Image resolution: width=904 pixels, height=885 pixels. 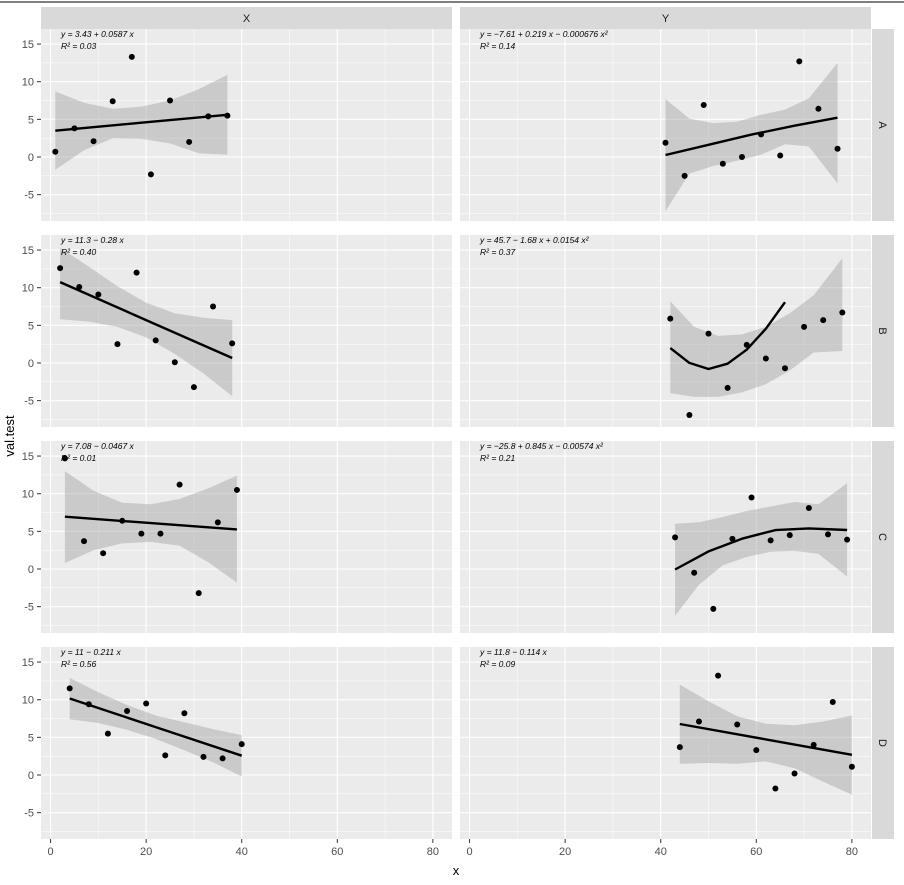 I want to click on facet-panel: y = 11.3 − 0.28 x R² = 0.40, so click(x=246, y=331).